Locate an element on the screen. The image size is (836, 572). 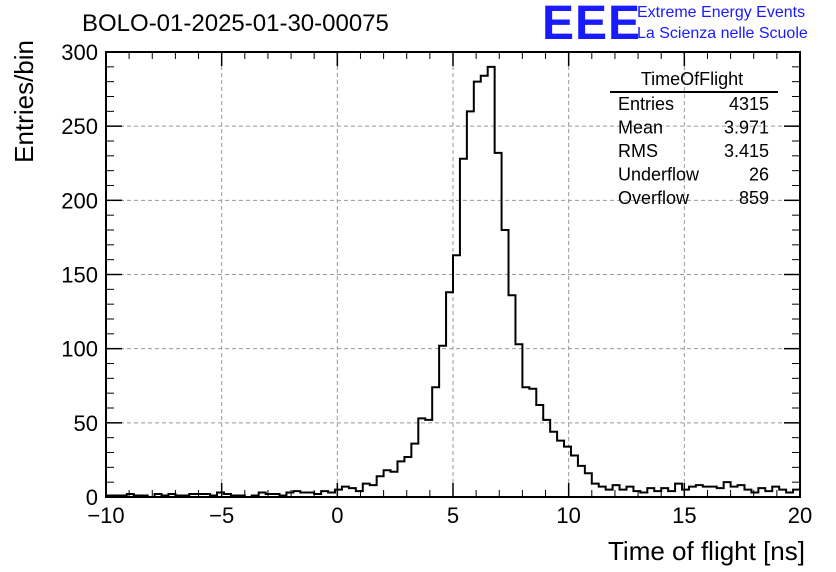
logo-line-2: La Scienza nelle Scuole is located at coordinates (722, 33).